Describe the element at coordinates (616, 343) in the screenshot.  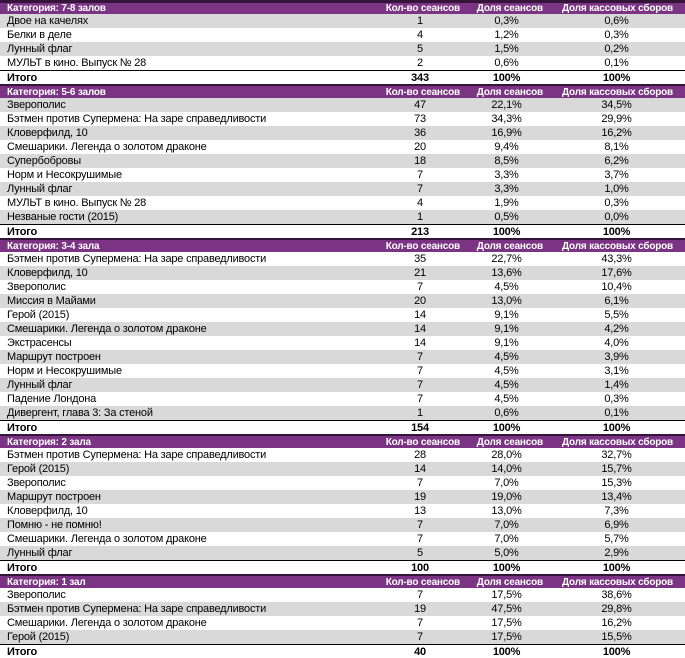
I see `boxoffice-share-cell: 4,0%` at that location.